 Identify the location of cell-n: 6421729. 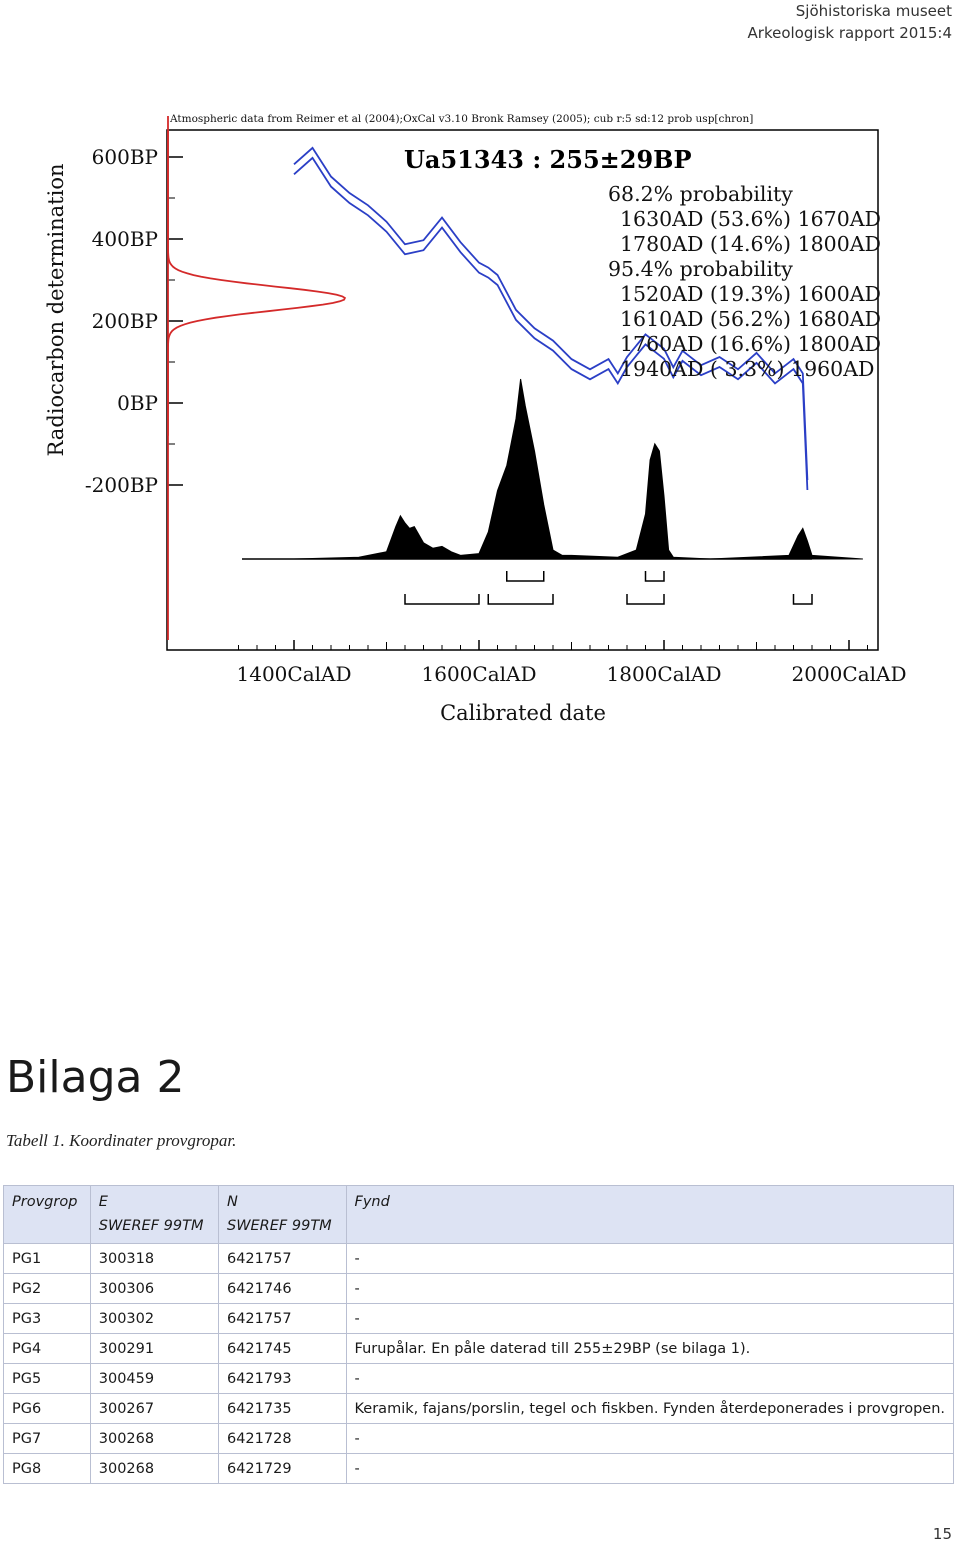
(282, 1468).